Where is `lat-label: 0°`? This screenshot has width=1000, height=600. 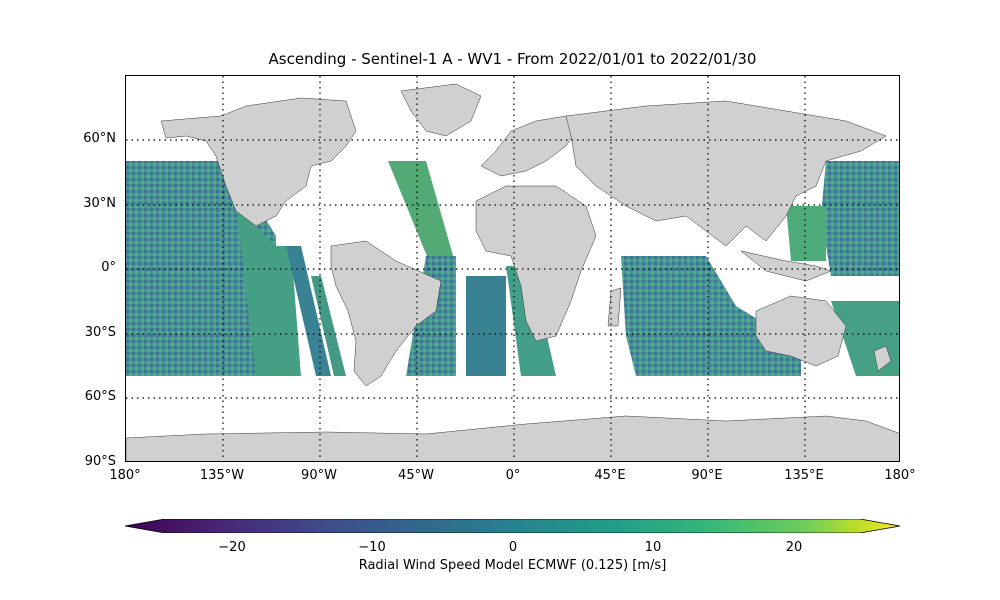 lat-label: 0° is located at coordinates (108, 267).